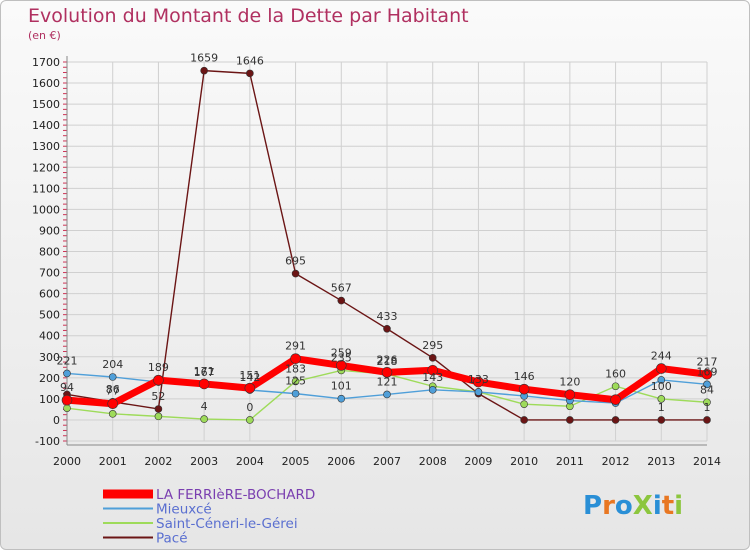  I want to click on data-label: 171, so click(204, 371).